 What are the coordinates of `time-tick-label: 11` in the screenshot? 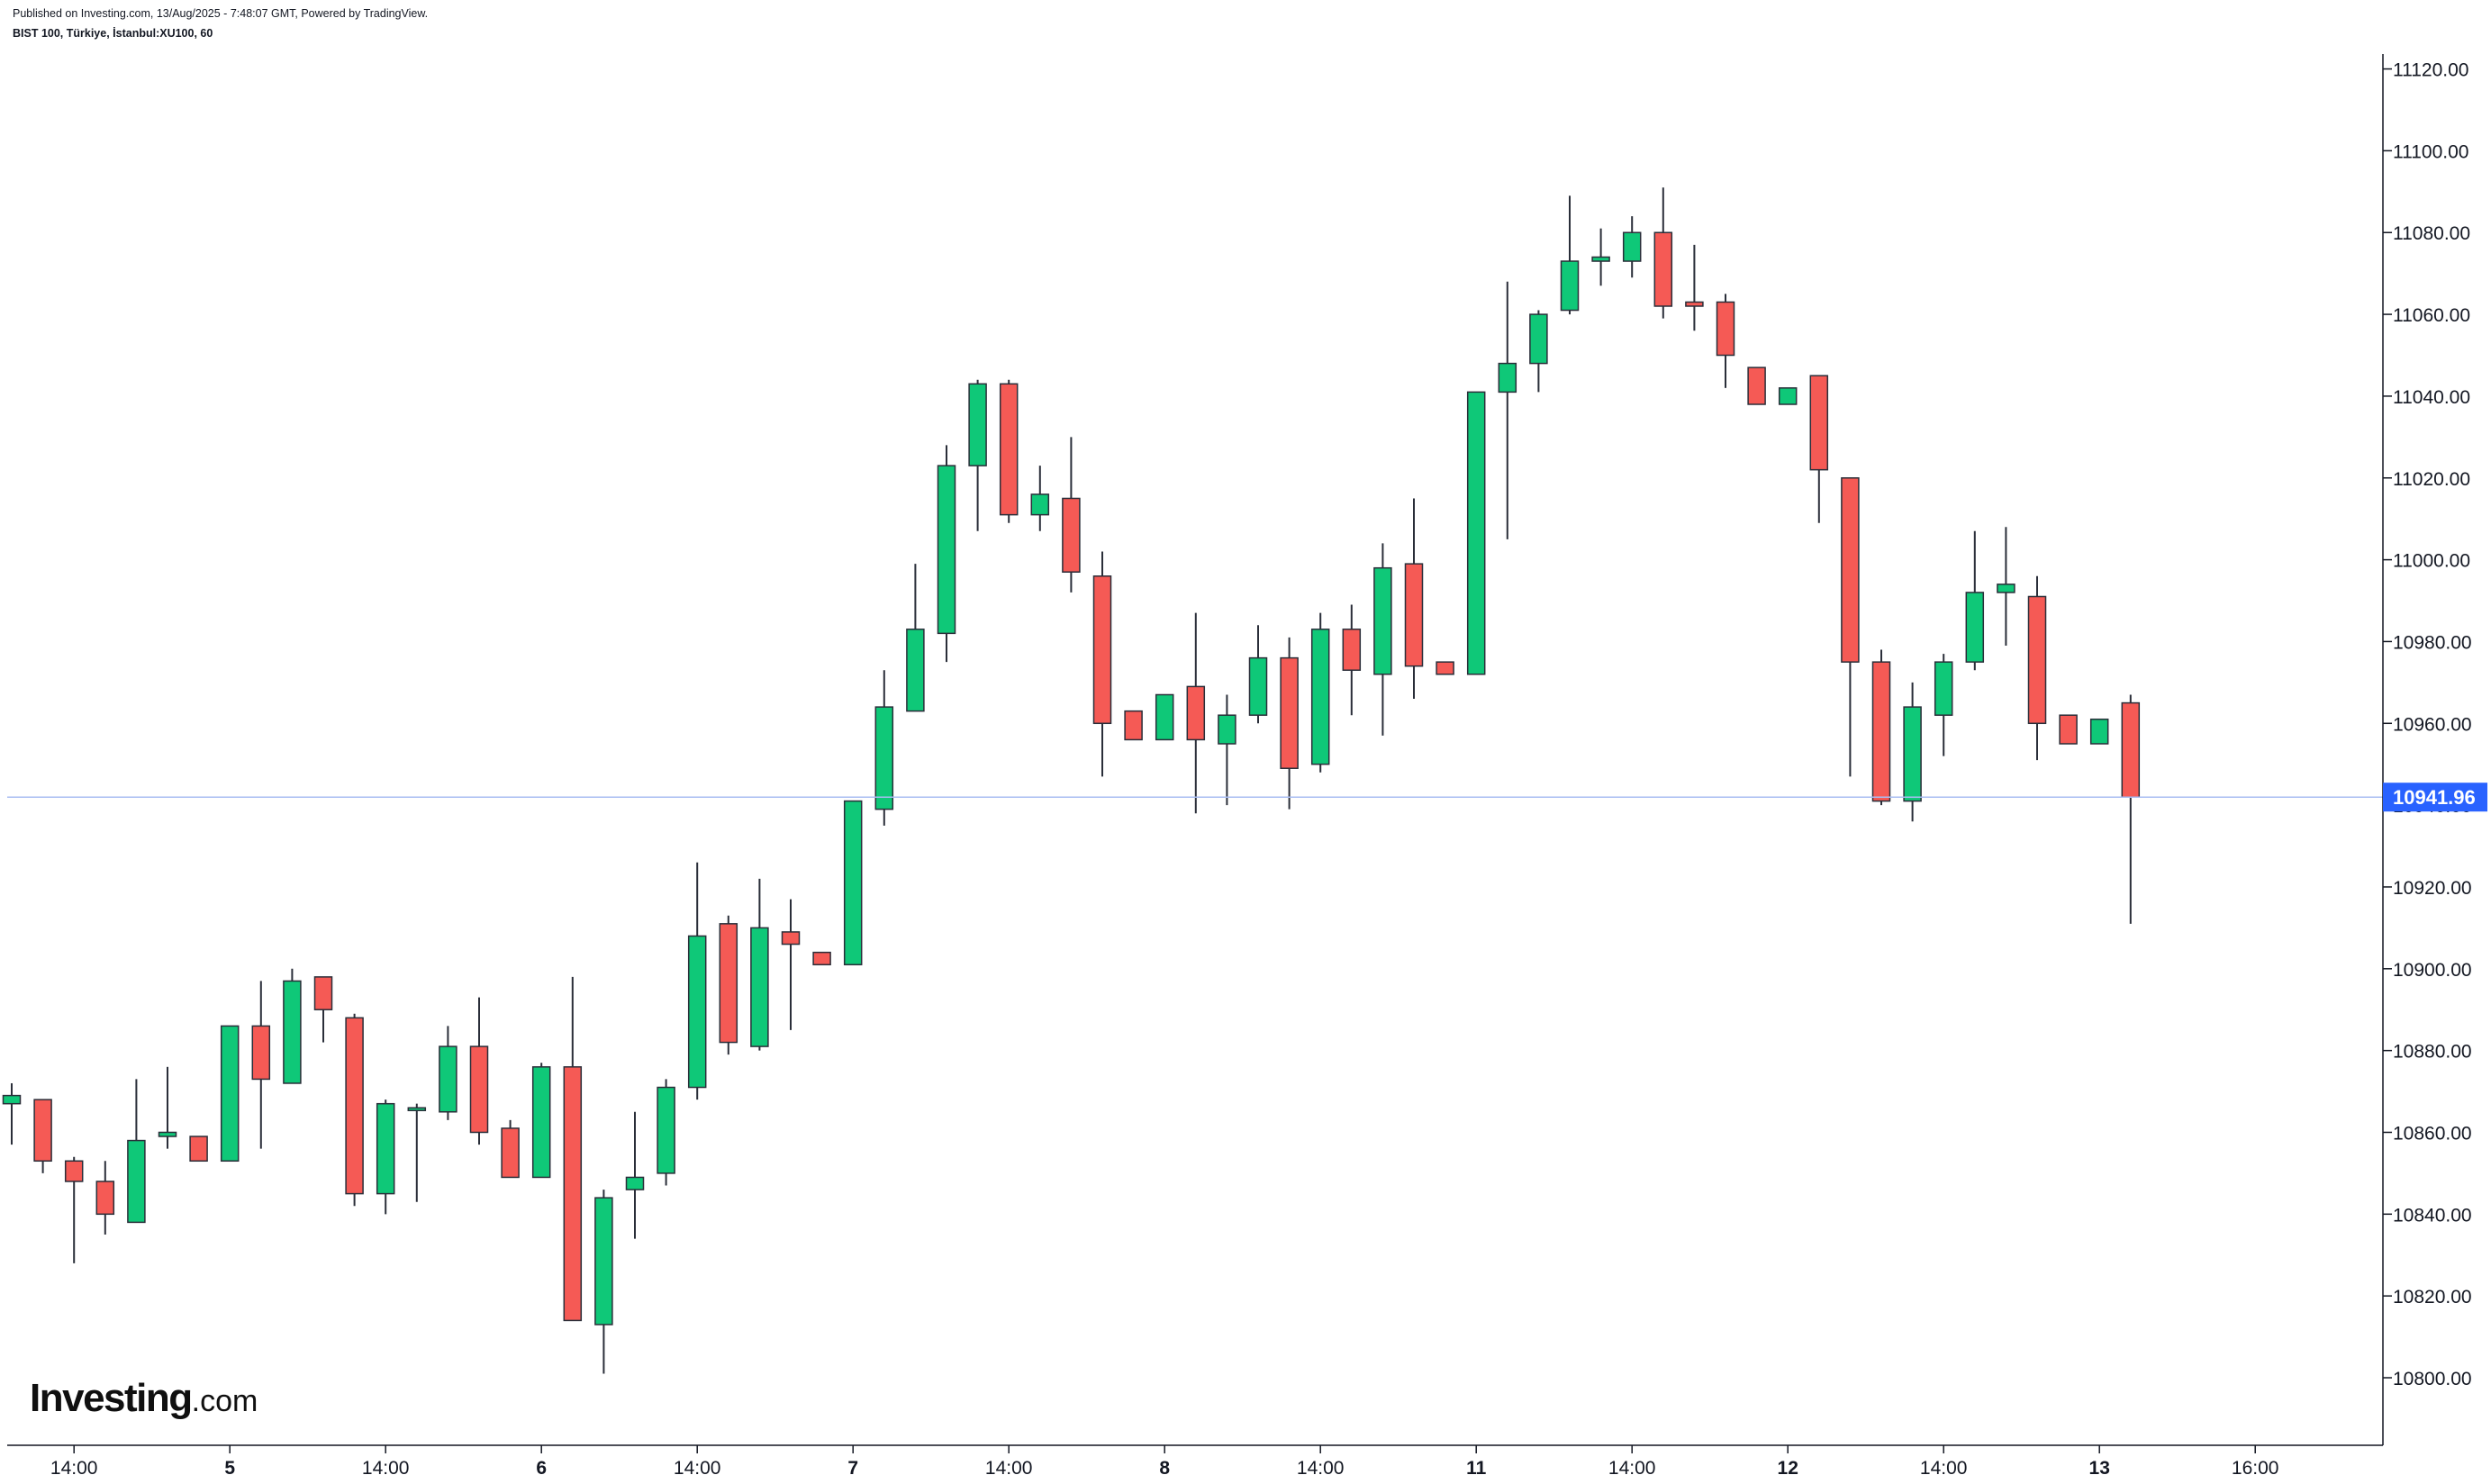 It's located at (1476, 1469).